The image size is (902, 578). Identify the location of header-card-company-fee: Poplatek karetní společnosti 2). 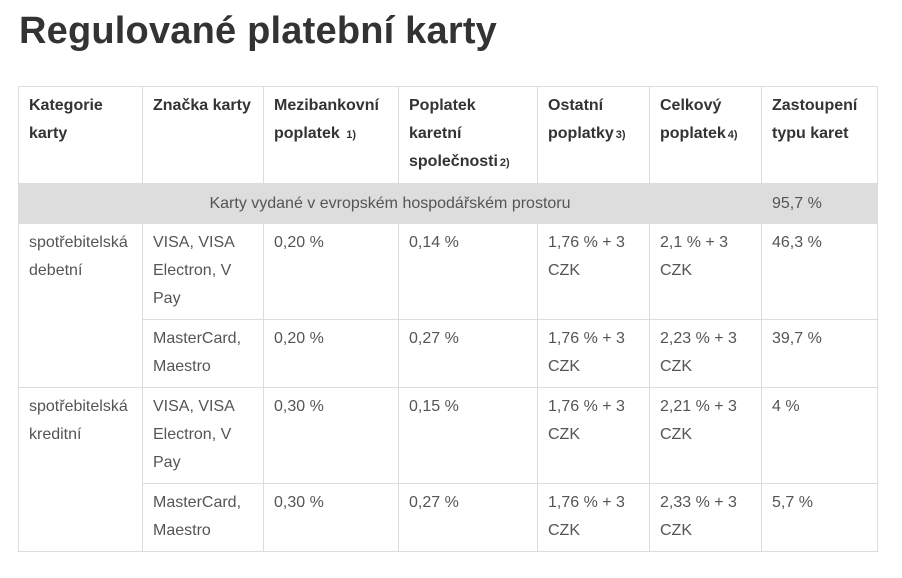
(468, 135).